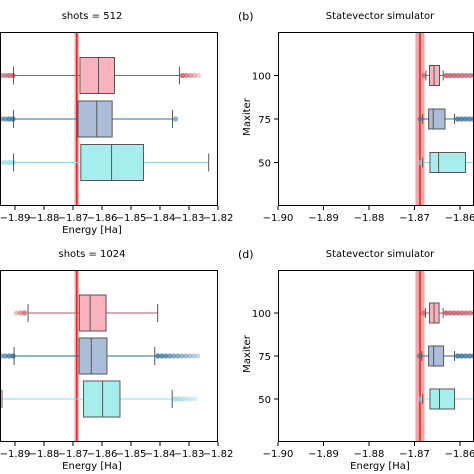 This screenshot has width=474, height=474. What do you see at coordinates (92, 254) in the screenshot?
I see `panel-title: shots = 1024` at bounding box center [92, 254].